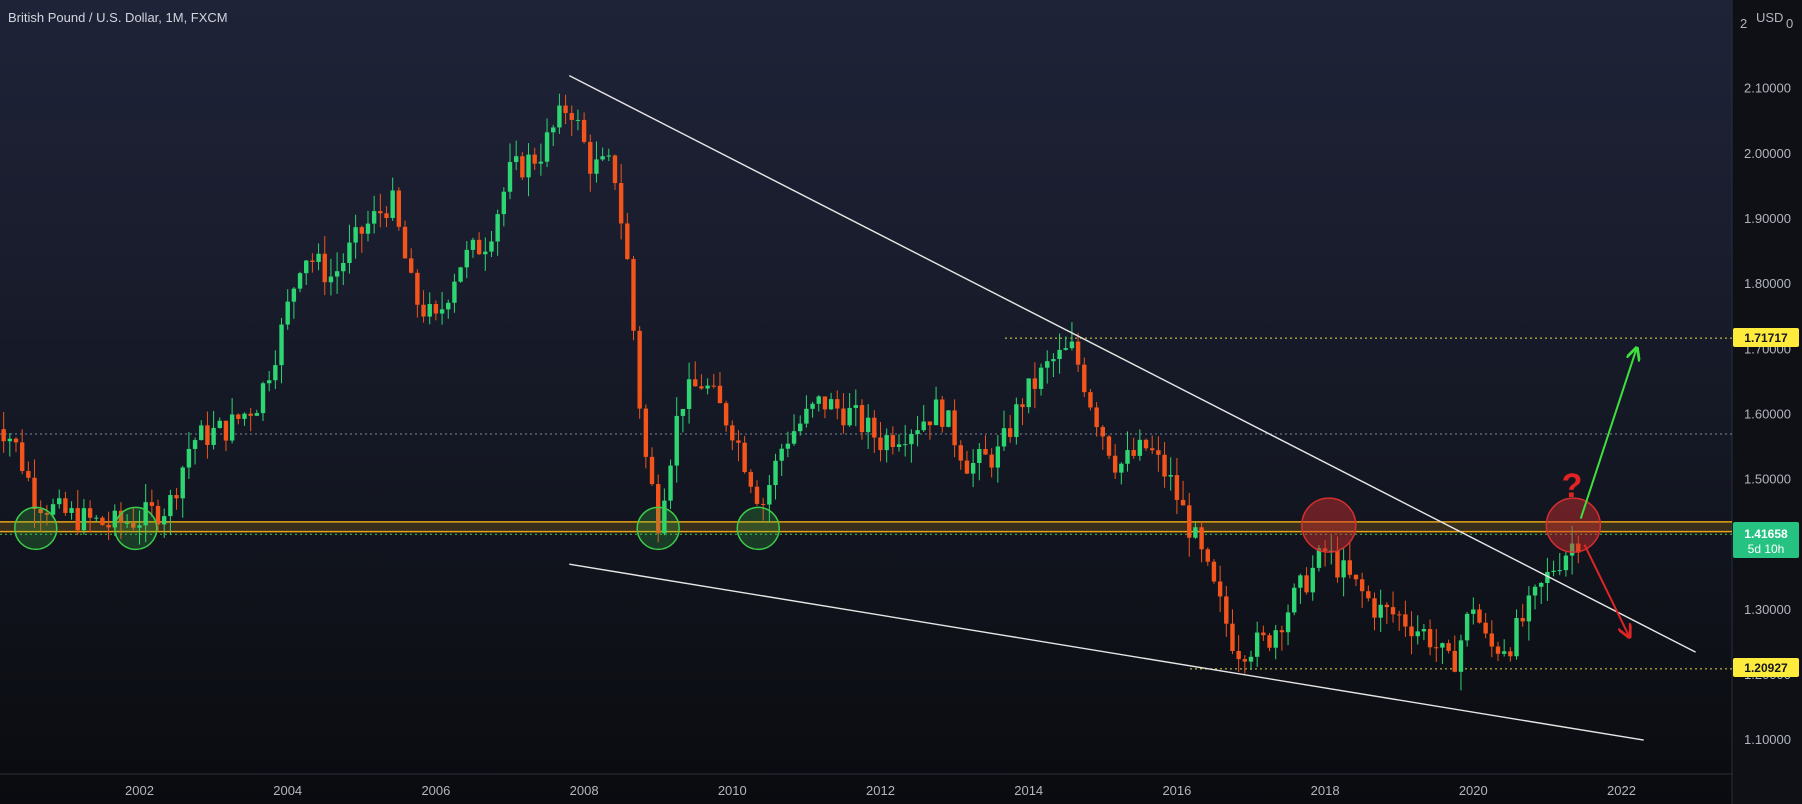  I want to click on x-tick-label-1: 2004, so click(287, 790).